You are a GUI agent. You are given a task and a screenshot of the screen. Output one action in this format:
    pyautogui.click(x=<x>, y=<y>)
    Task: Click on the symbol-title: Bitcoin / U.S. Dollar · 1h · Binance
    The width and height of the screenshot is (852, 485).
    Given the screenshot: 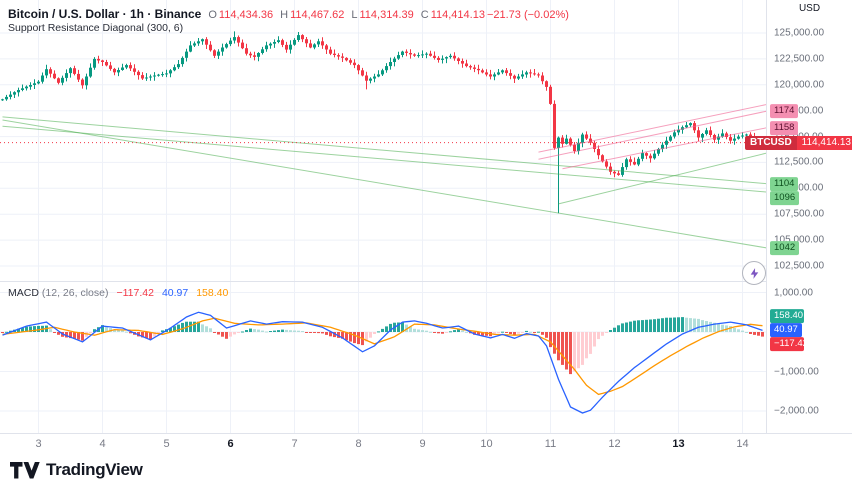 What is the action you would take?
    pyautogui.click(x=105, y=14)
    